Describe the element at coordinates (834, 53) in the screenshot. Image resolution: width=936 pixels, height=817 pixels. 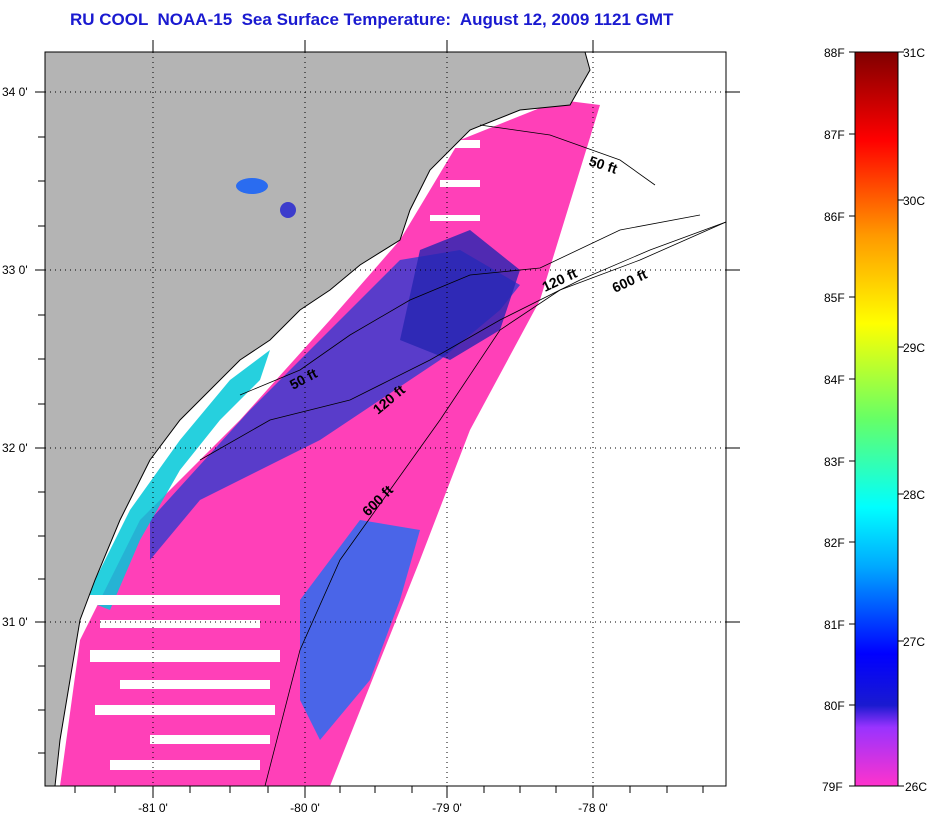
I see `cbar-f-88: 88F` at that location.